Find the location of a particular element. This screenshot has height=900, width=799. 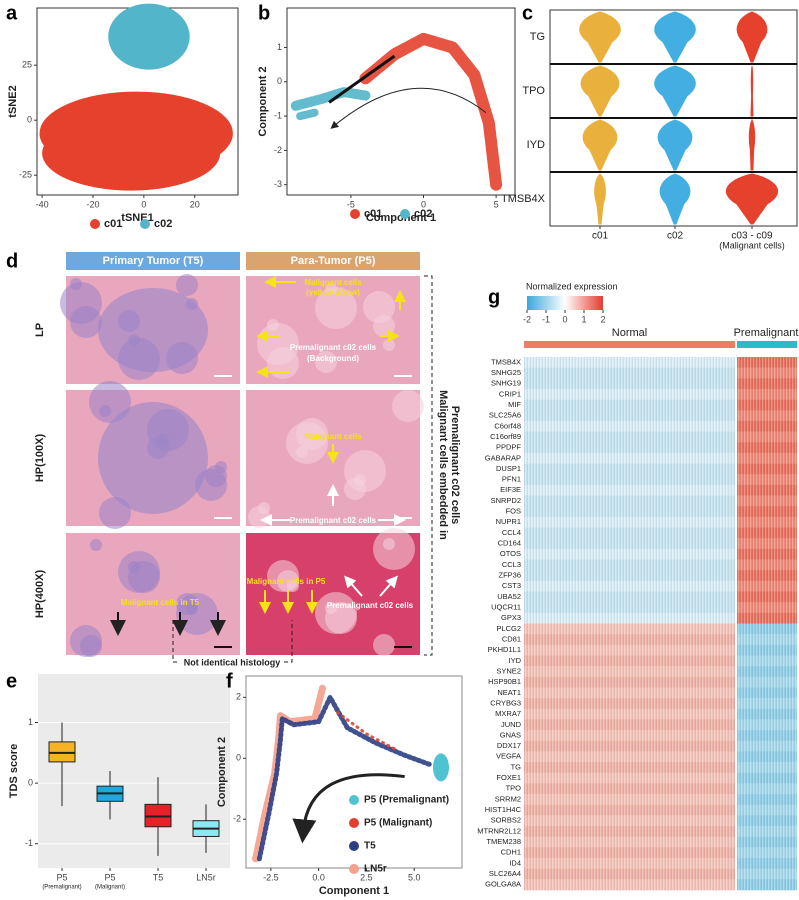

legend-label: c02 is located at coordinates (163, 224).